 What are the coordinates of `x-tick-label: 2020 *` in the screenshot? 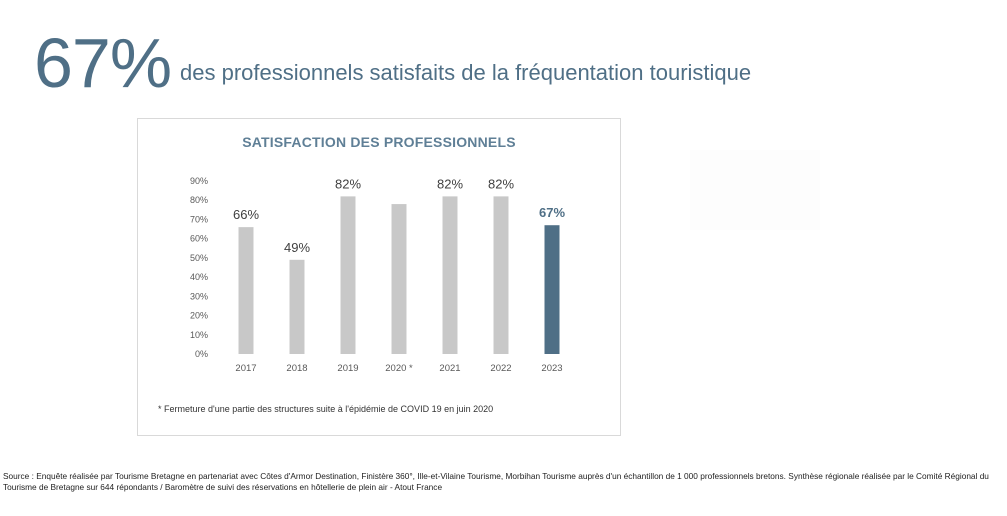 It's located at (399, 368).